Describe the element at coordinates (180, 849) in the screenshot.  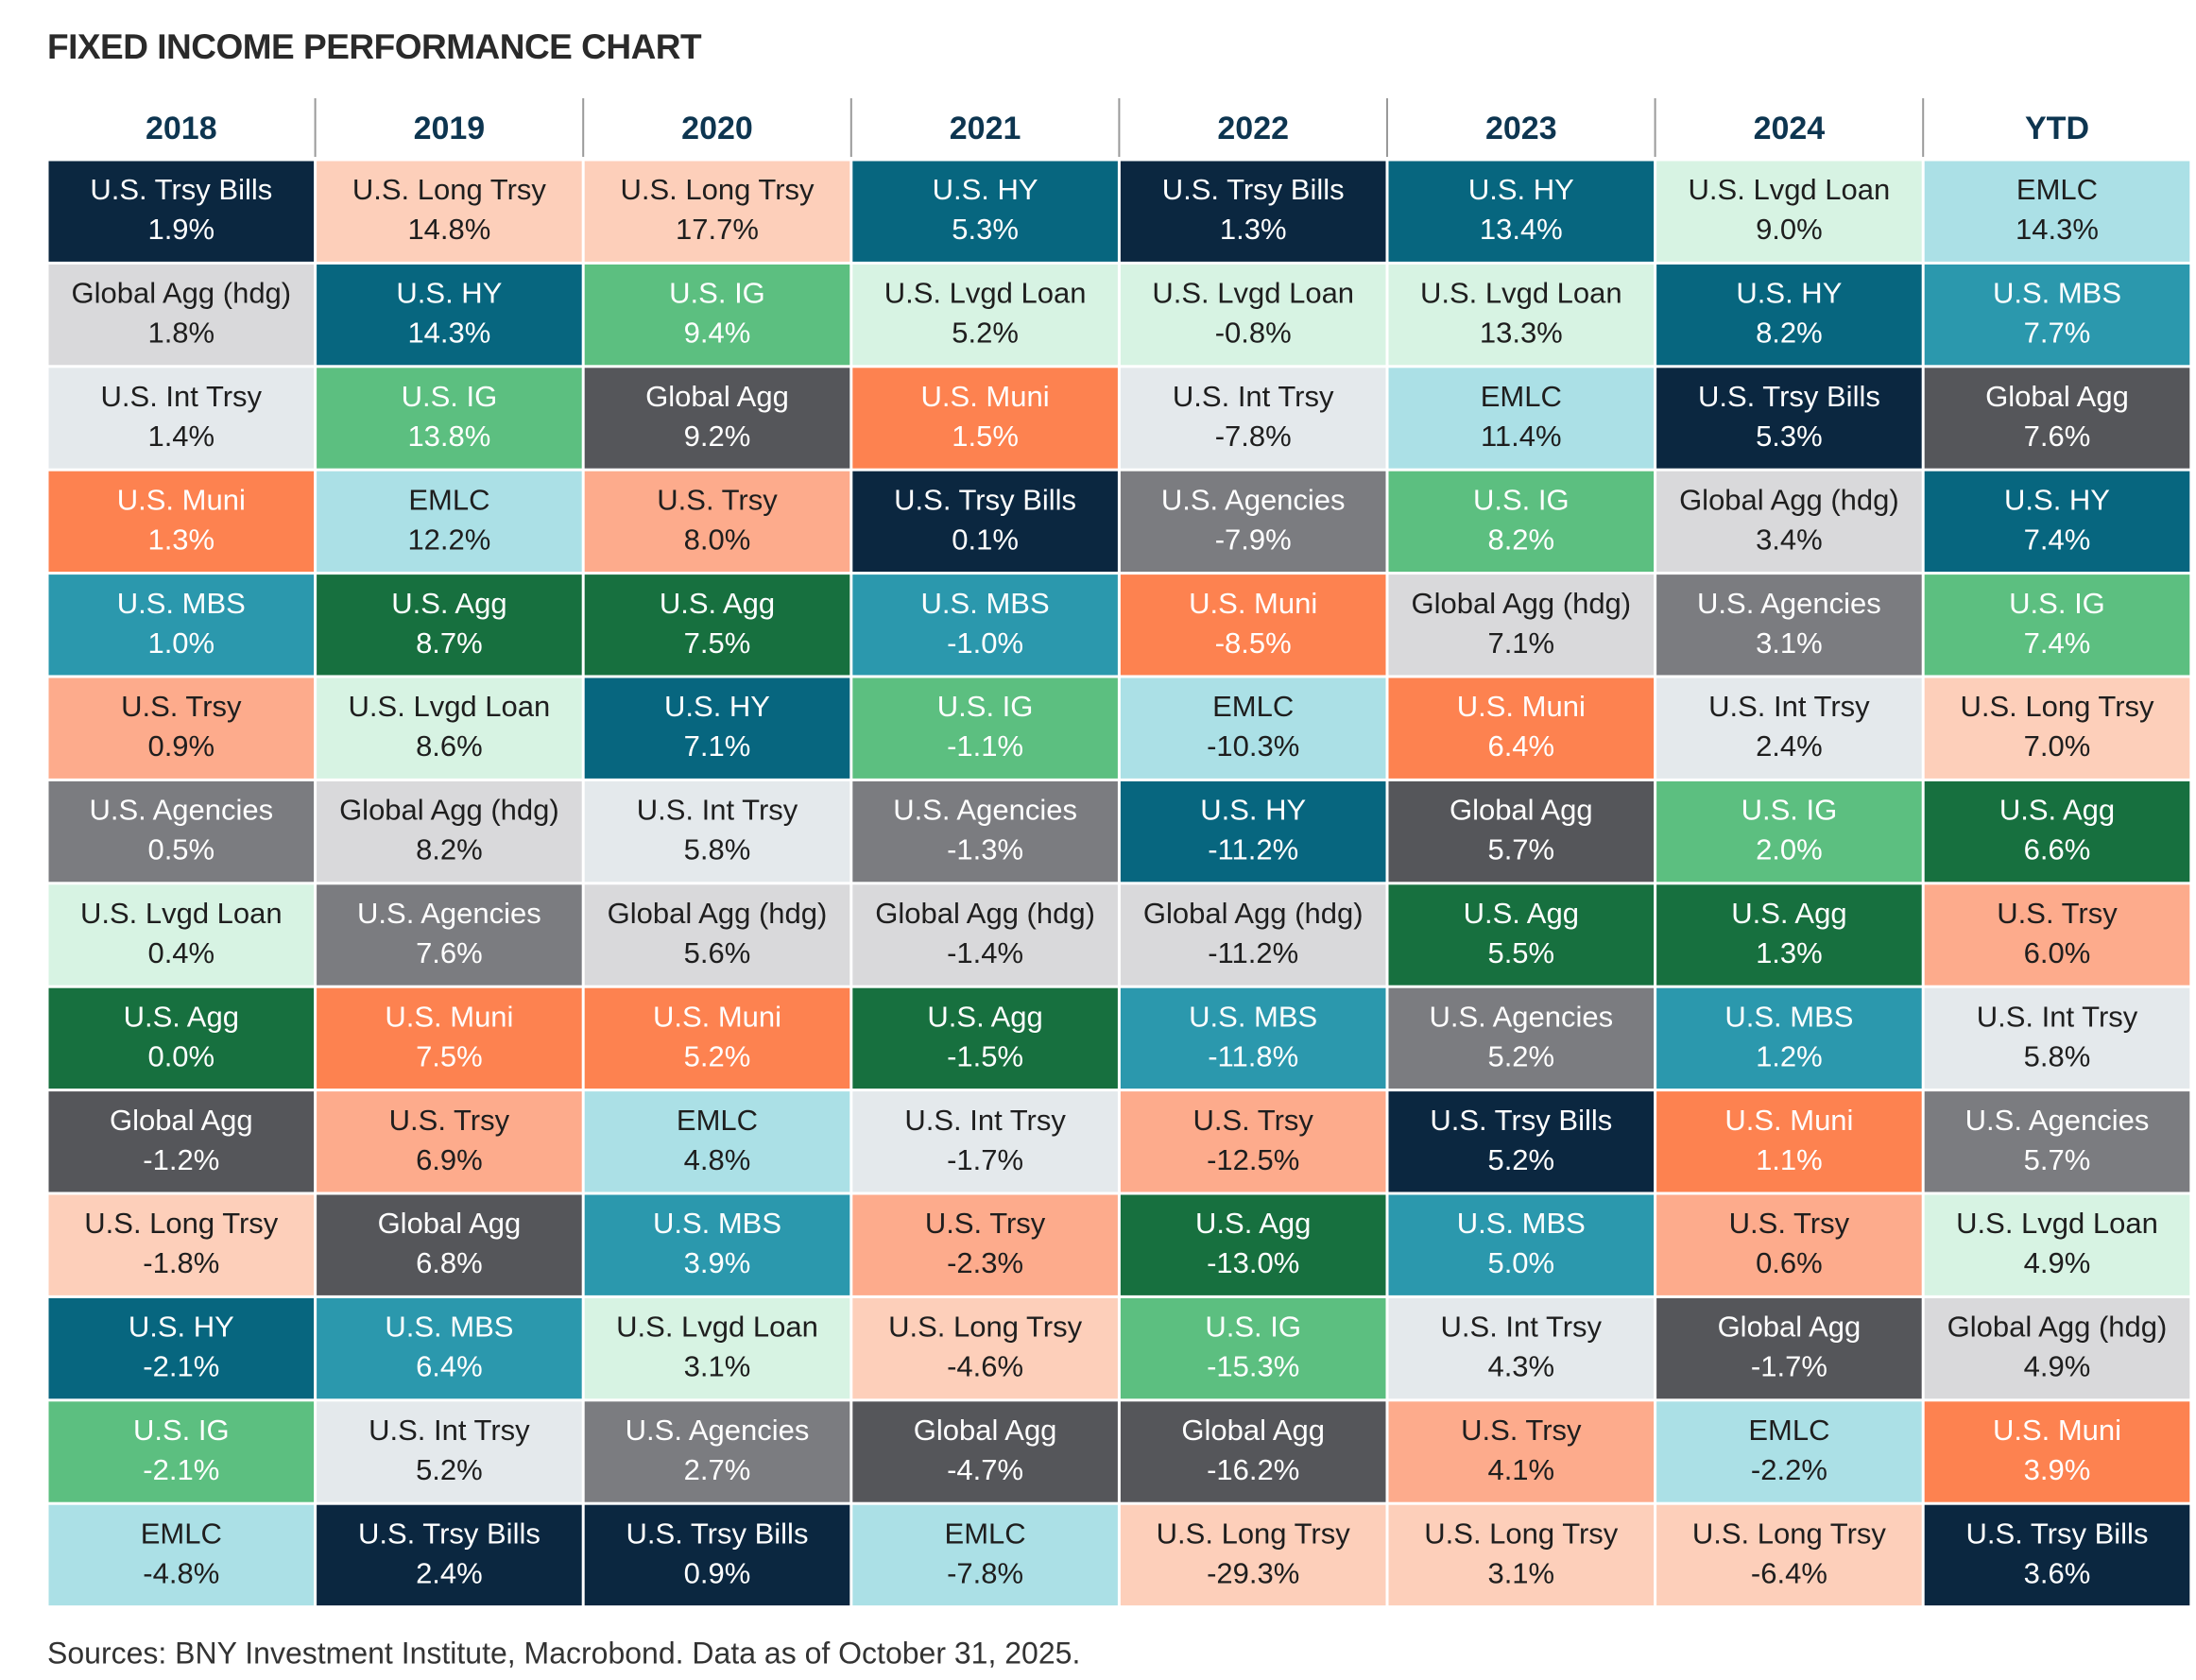
I see `asset-return: 0.5%` at that location.